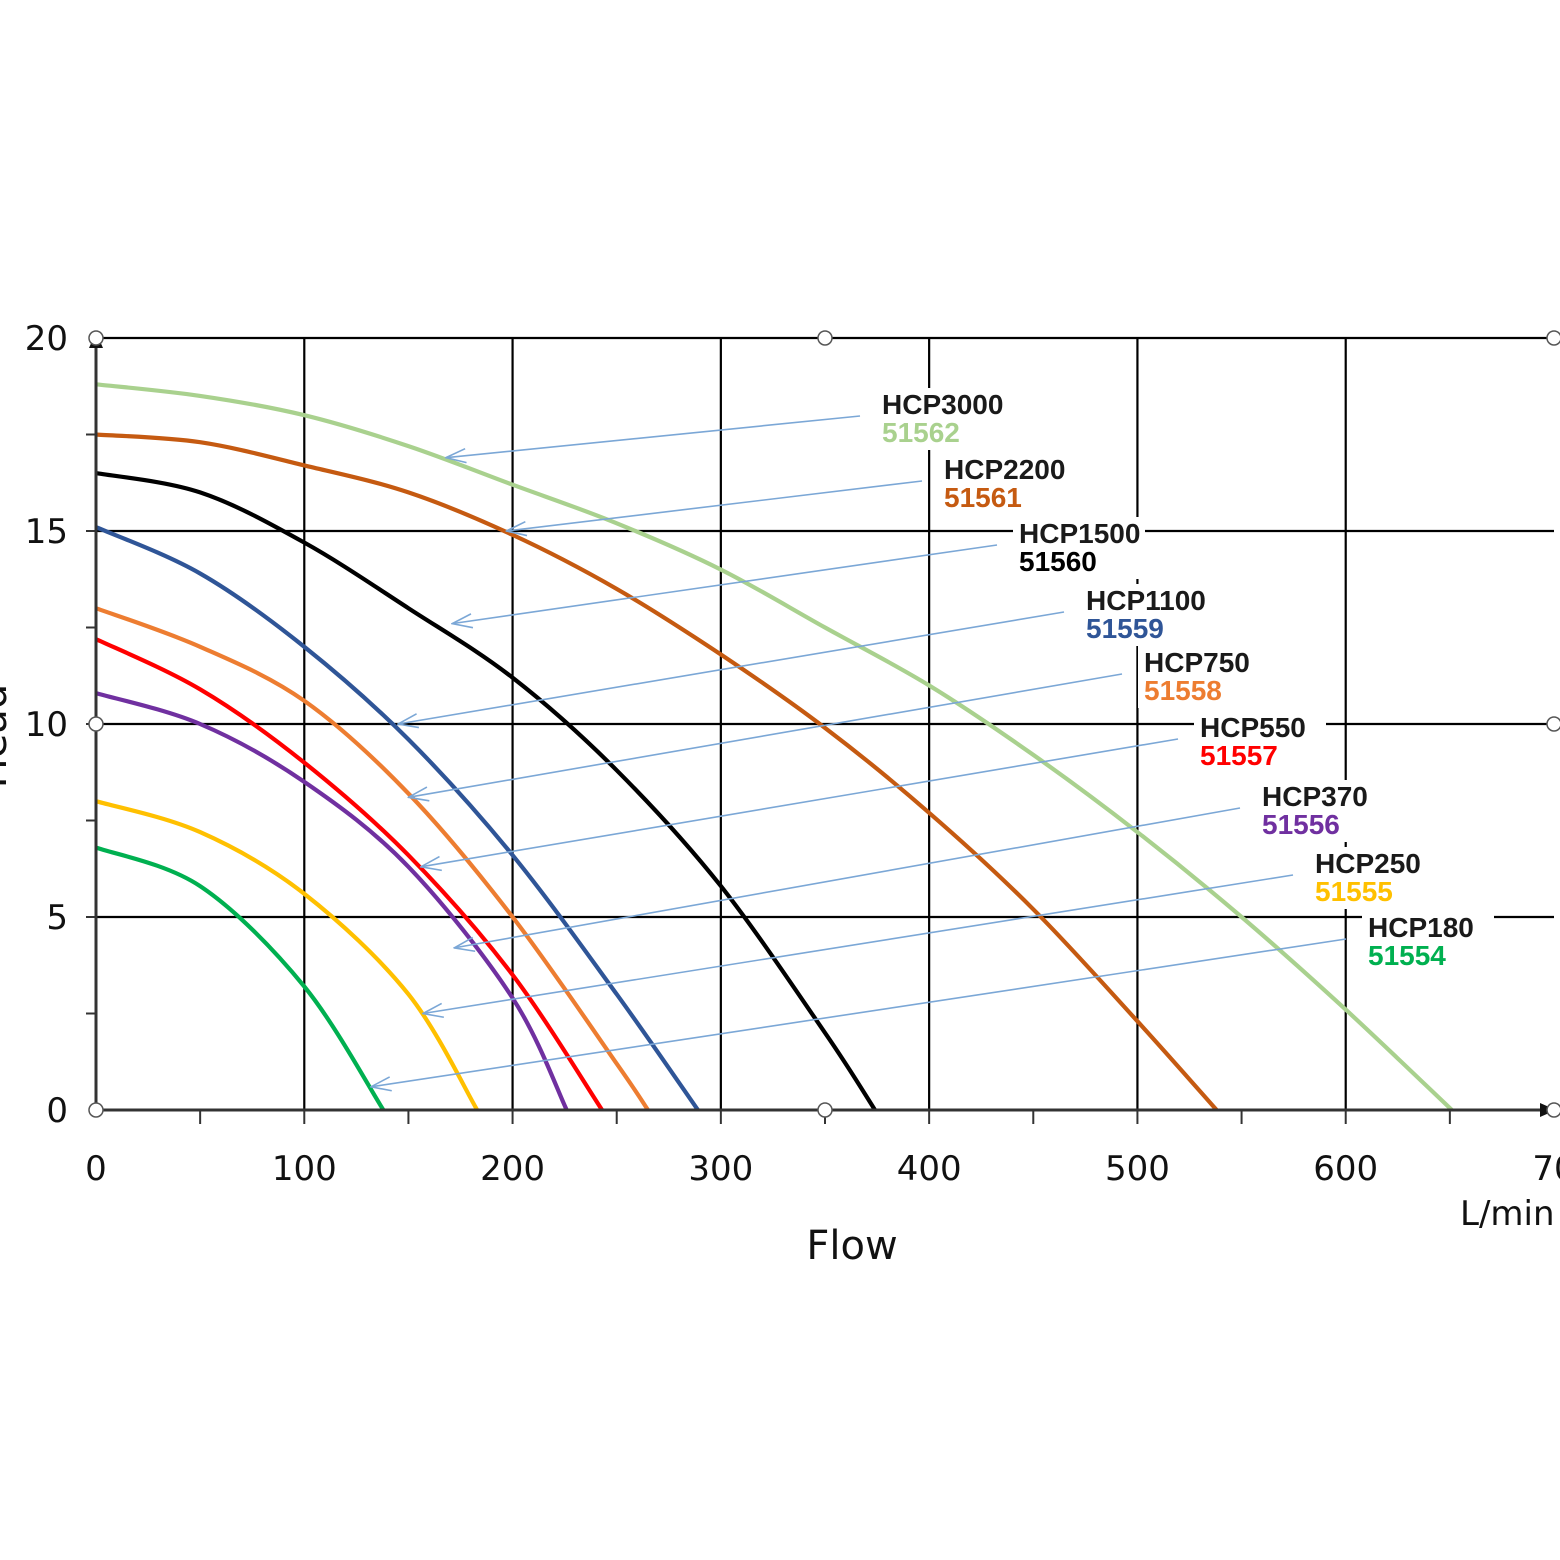  I want to click on series-model-label: HCP2200, so click(1004, 469).